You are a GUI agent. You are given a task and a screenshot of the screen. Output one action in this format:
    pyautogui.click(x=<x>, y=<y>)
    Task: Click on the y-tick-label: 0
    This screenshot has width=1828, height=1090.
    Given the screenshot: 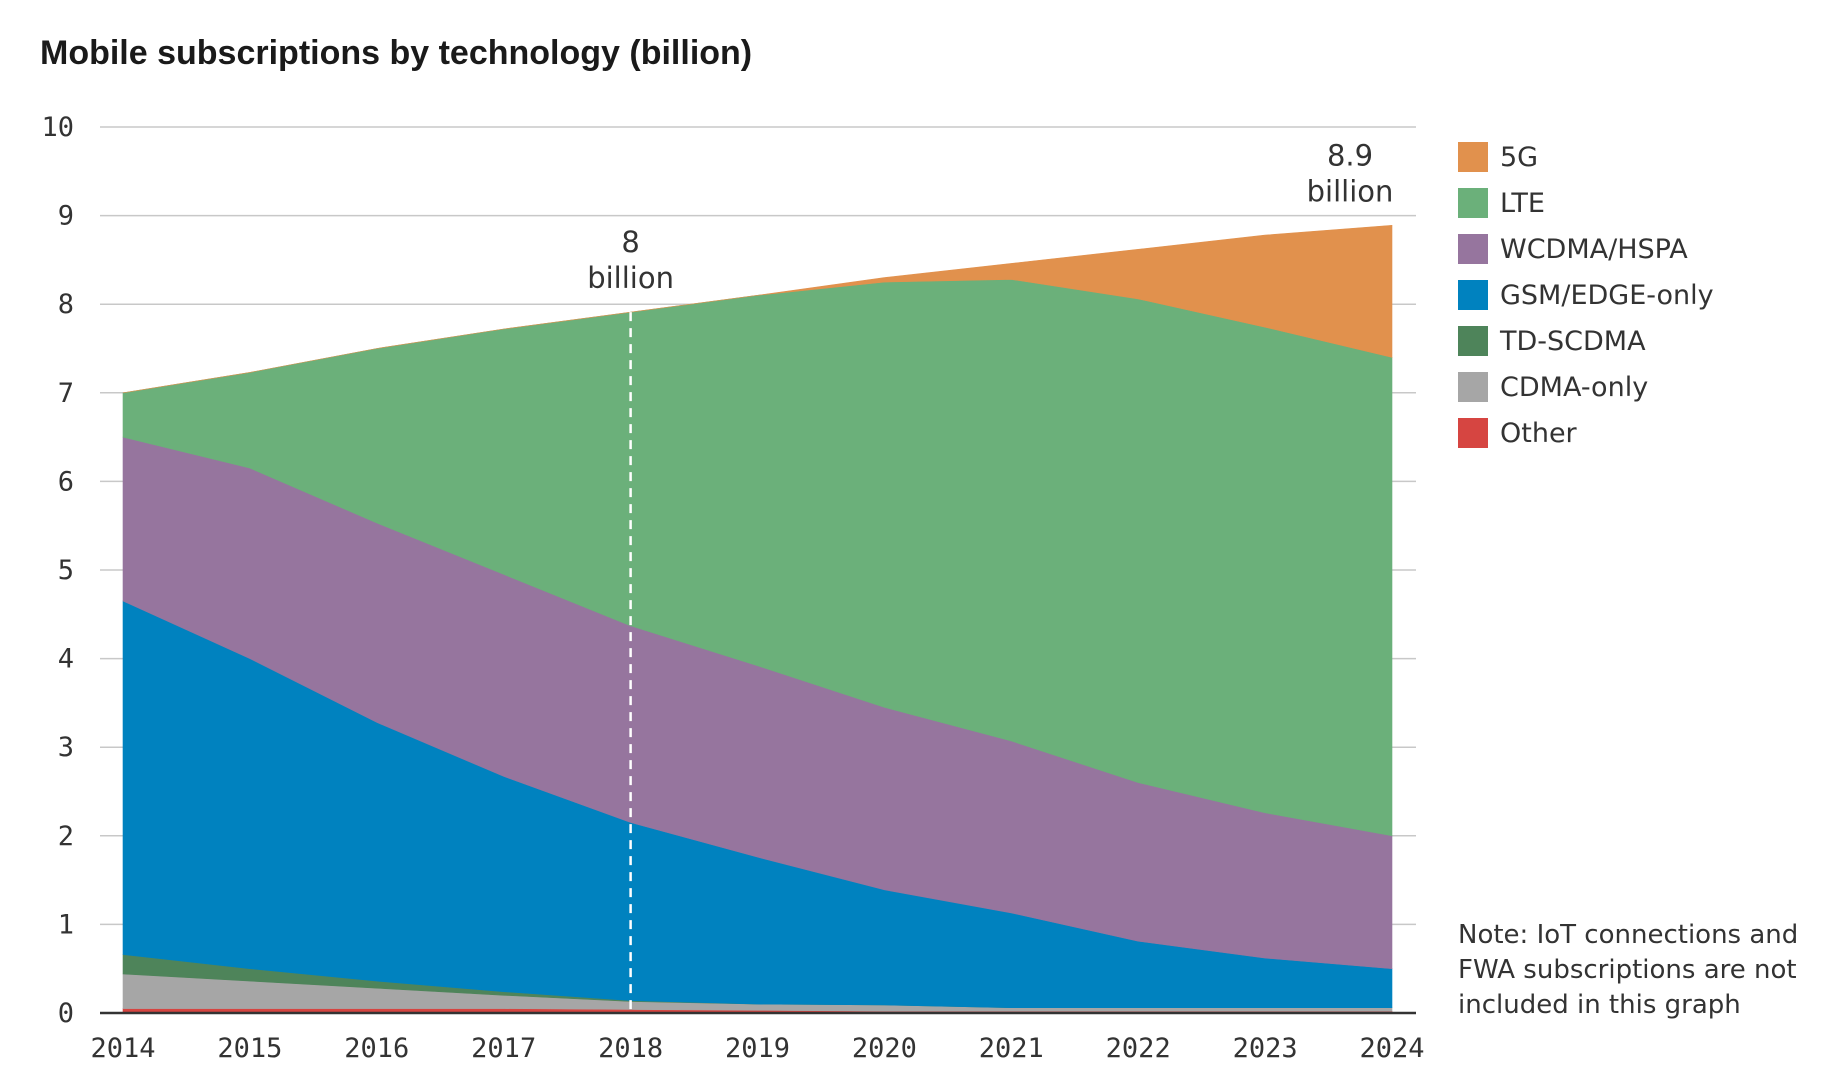 What is the action you would take?
    pyautogui.click(x=66, y=1013)
    